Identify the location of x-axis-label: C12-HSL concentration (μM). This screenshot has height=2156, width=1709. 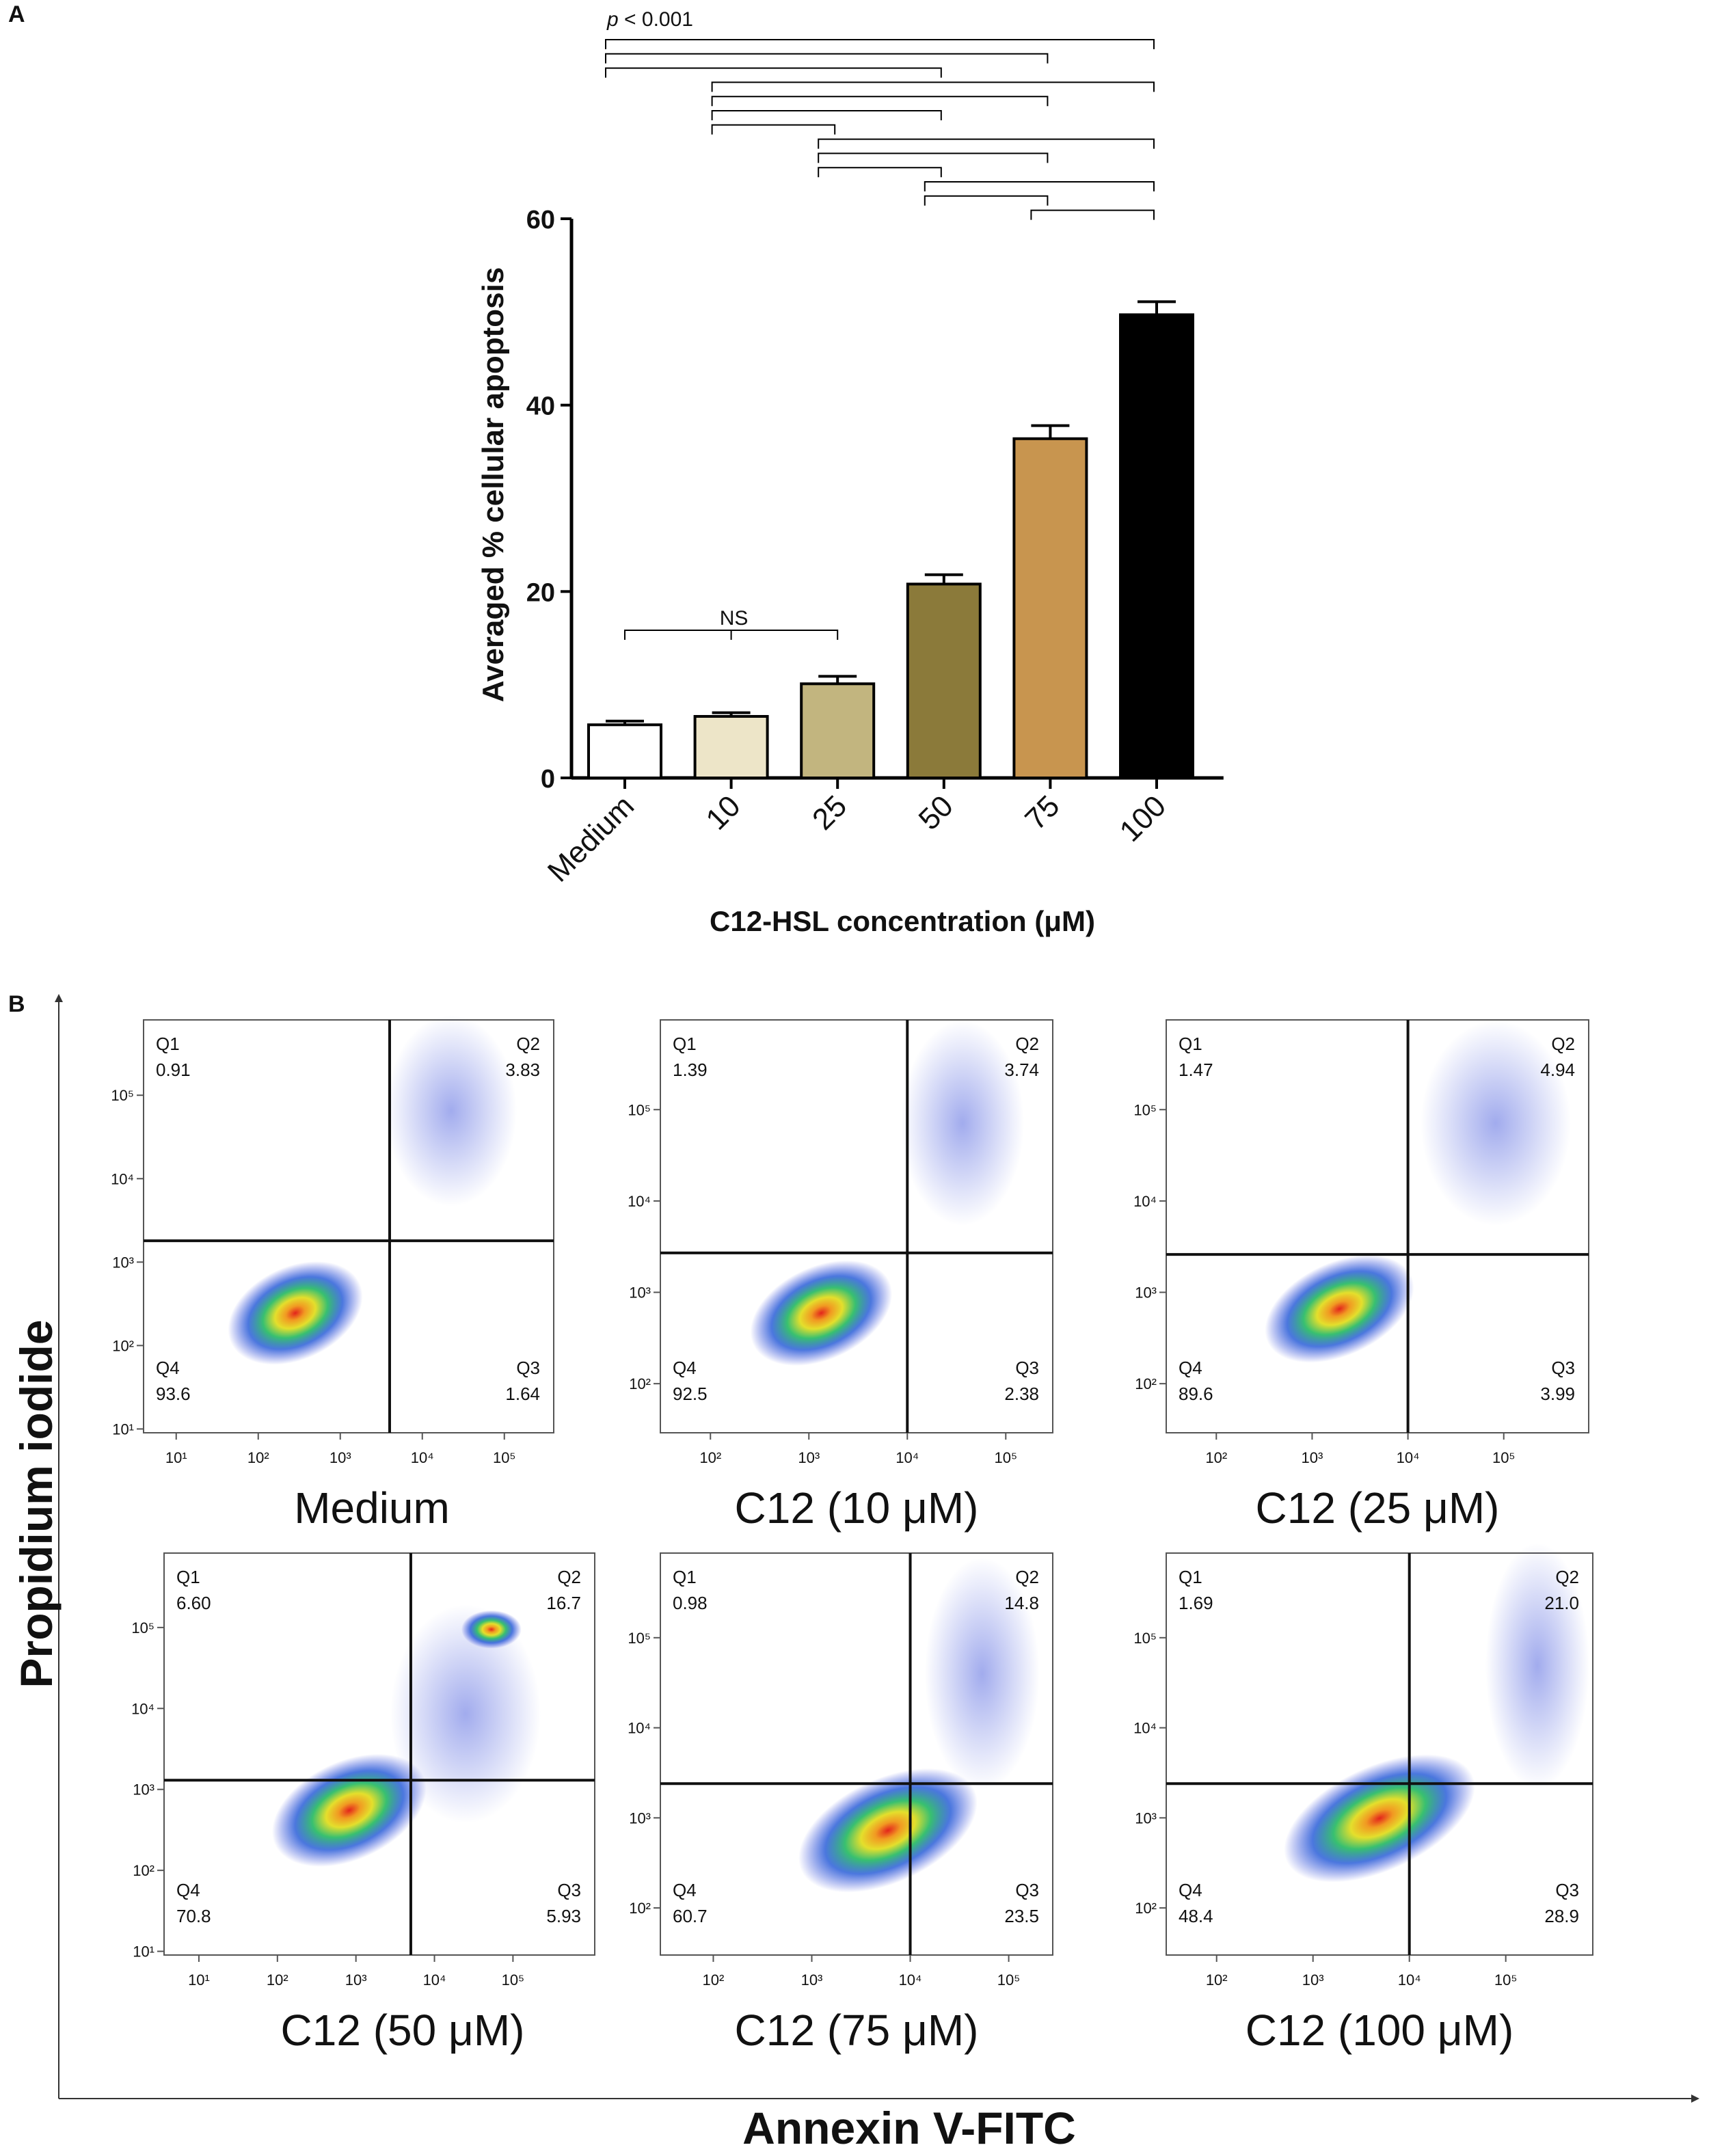
(902, 921).